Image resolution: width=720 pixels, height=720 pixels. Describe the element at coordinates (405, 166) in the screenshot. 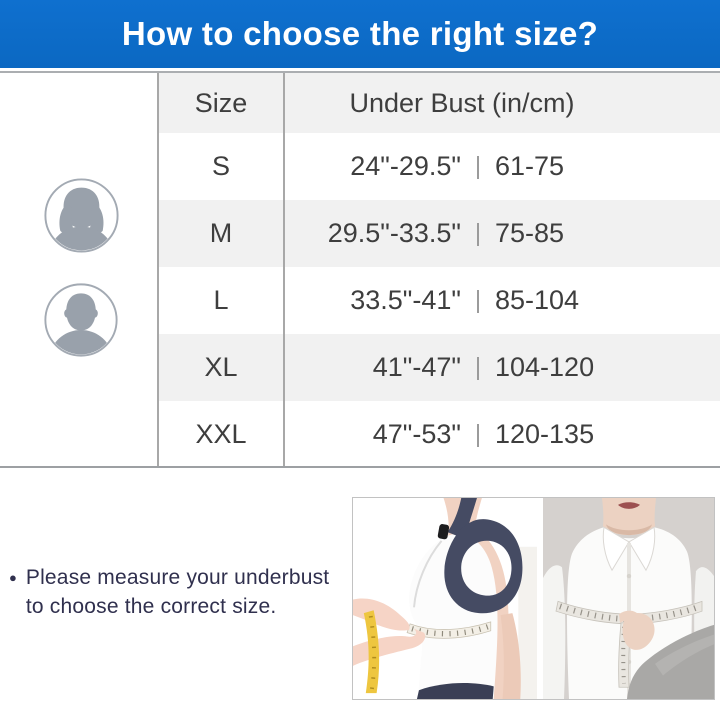

I see `inches-range: 24"-29.5"` at that location.